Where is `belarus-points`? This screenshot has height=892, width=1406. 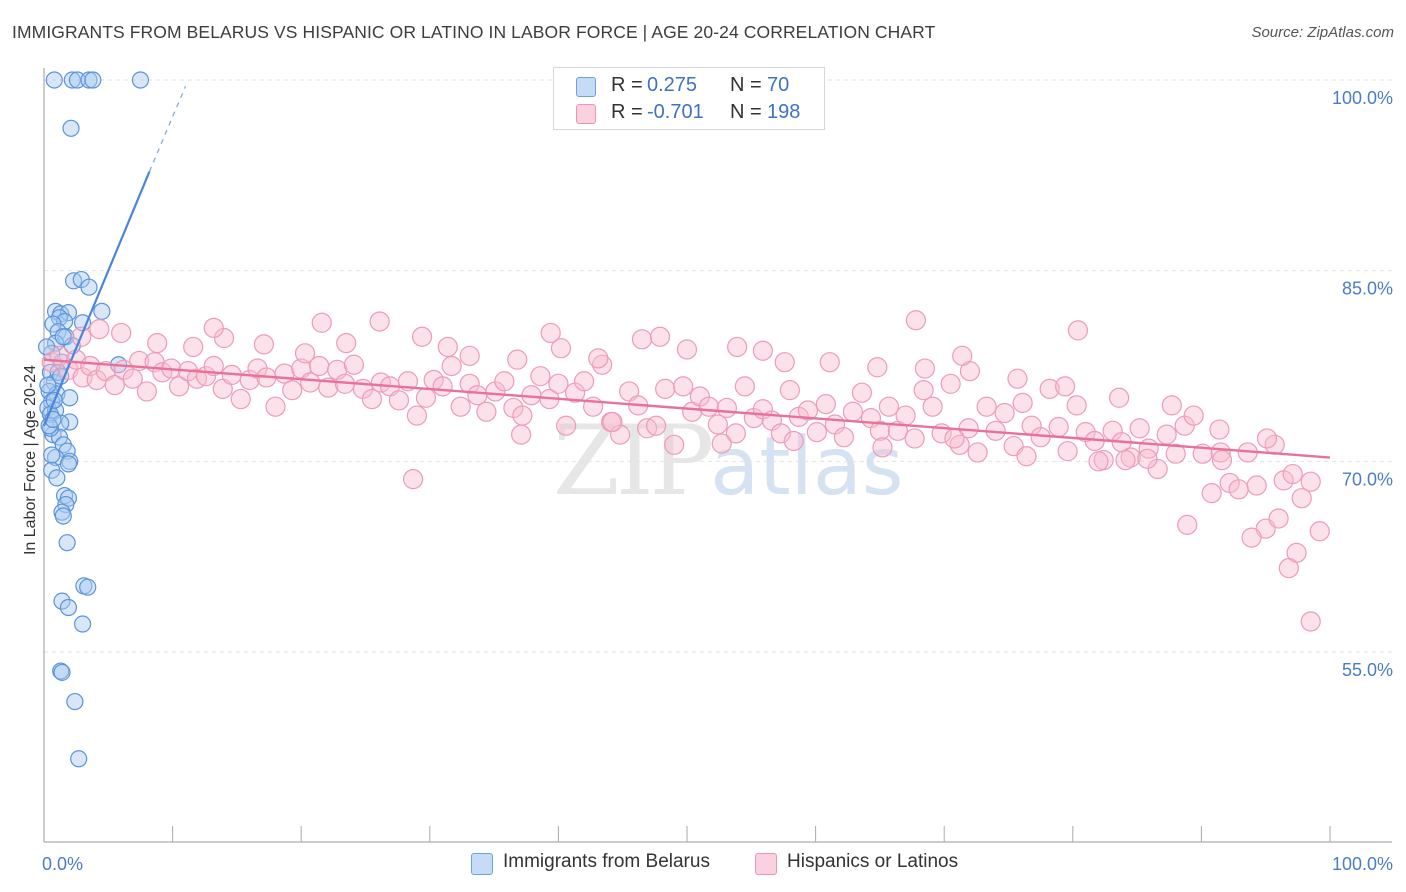 belarus-points is located at coordinates (93, 419).